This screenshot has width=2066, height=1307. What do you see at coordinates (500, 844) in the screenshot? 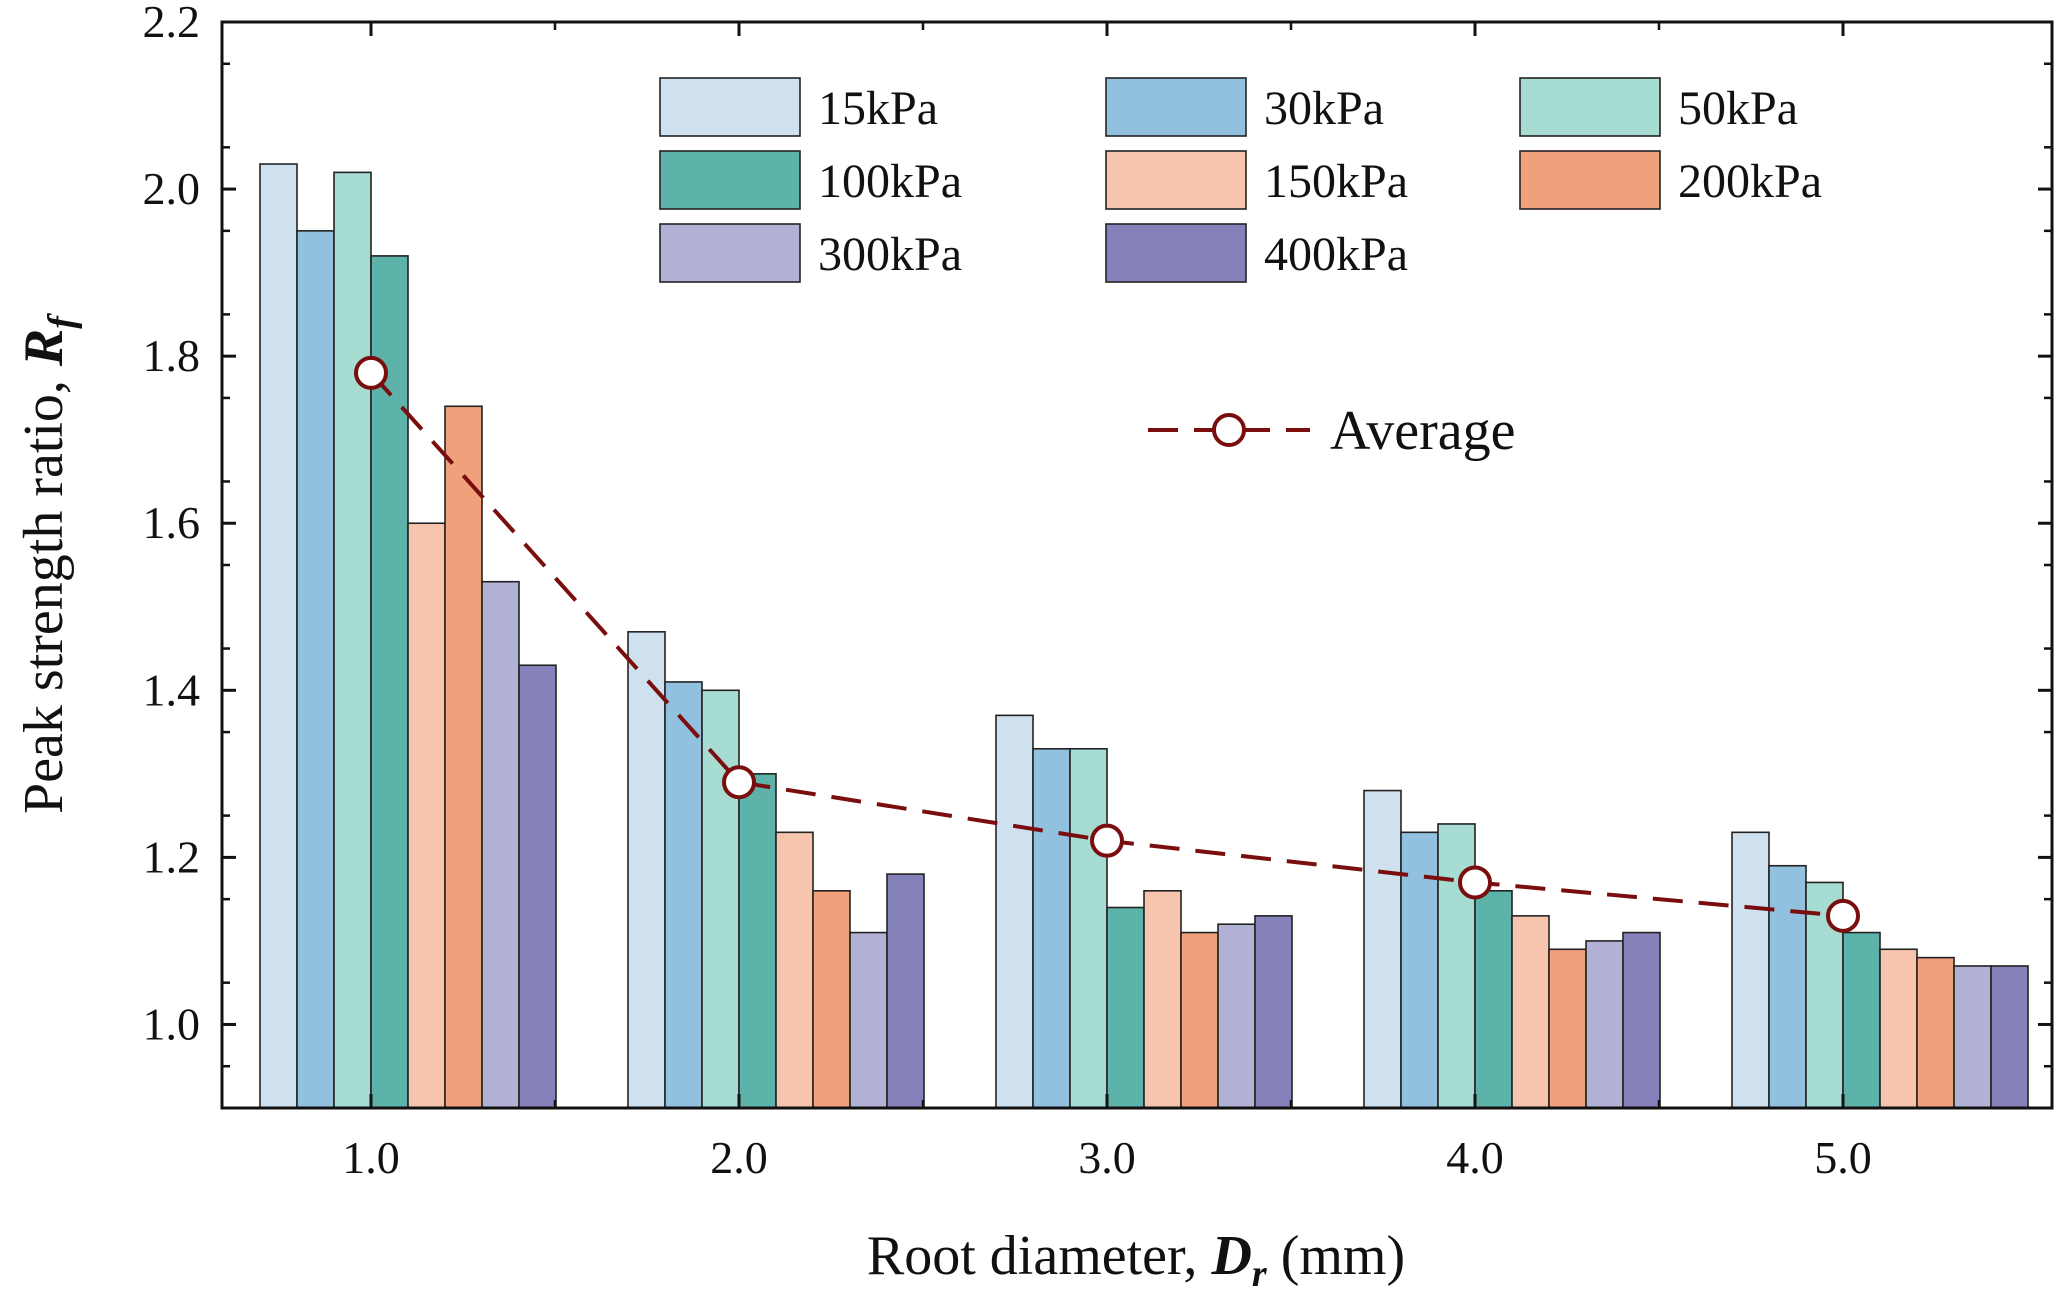
I see `bar-300kPa-1.0` at bounding box center [500, 844].